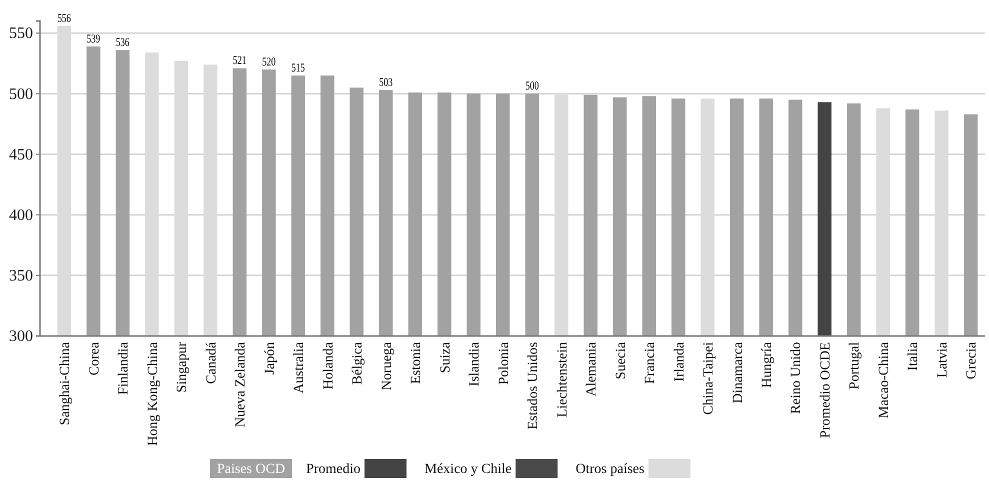 The height and width of the screenshot is (496, 989). Describe the element at coordinates (386, 83) in the screenshot. I see `data-label: 503` at that location.